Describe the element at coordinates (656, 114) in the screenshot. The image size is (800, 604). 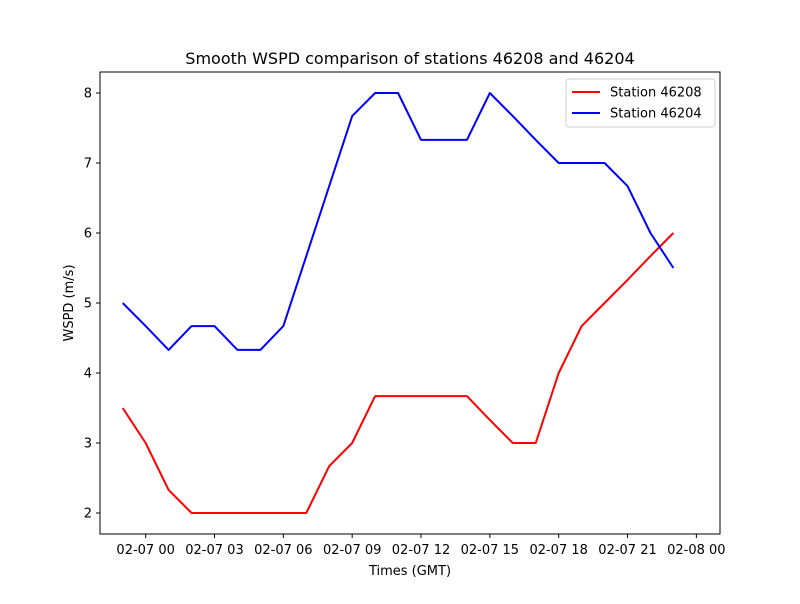
I see `legend-label: Station 46204` at that location.